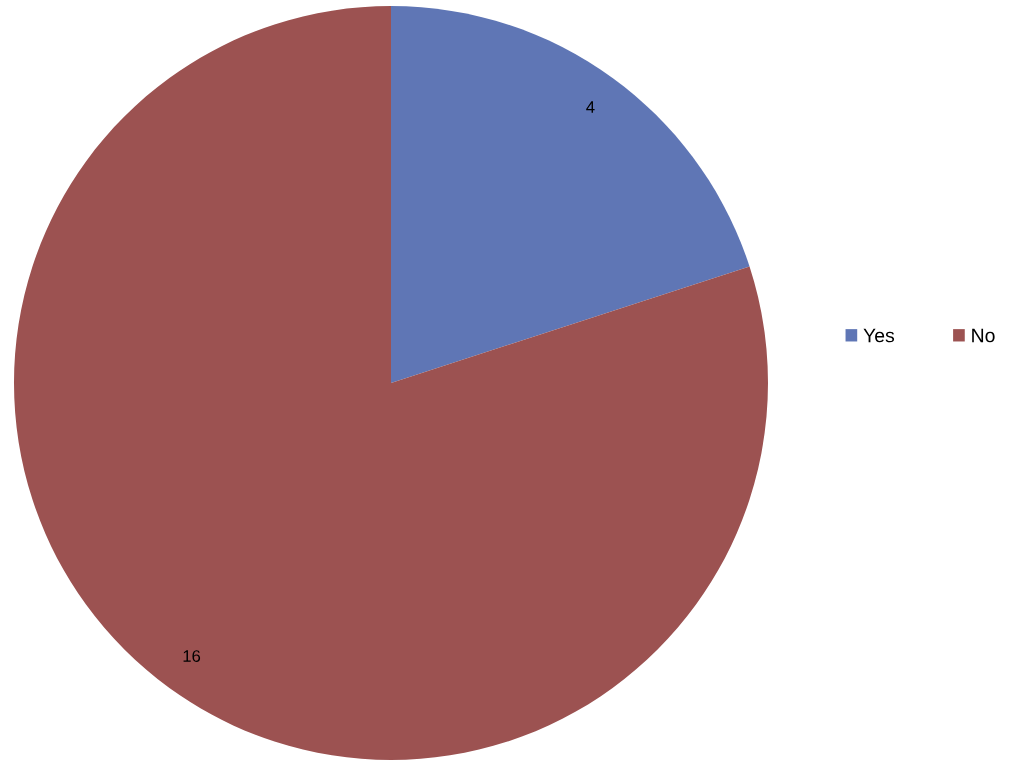  I want to click on legend-label: No, so click(983, 335).